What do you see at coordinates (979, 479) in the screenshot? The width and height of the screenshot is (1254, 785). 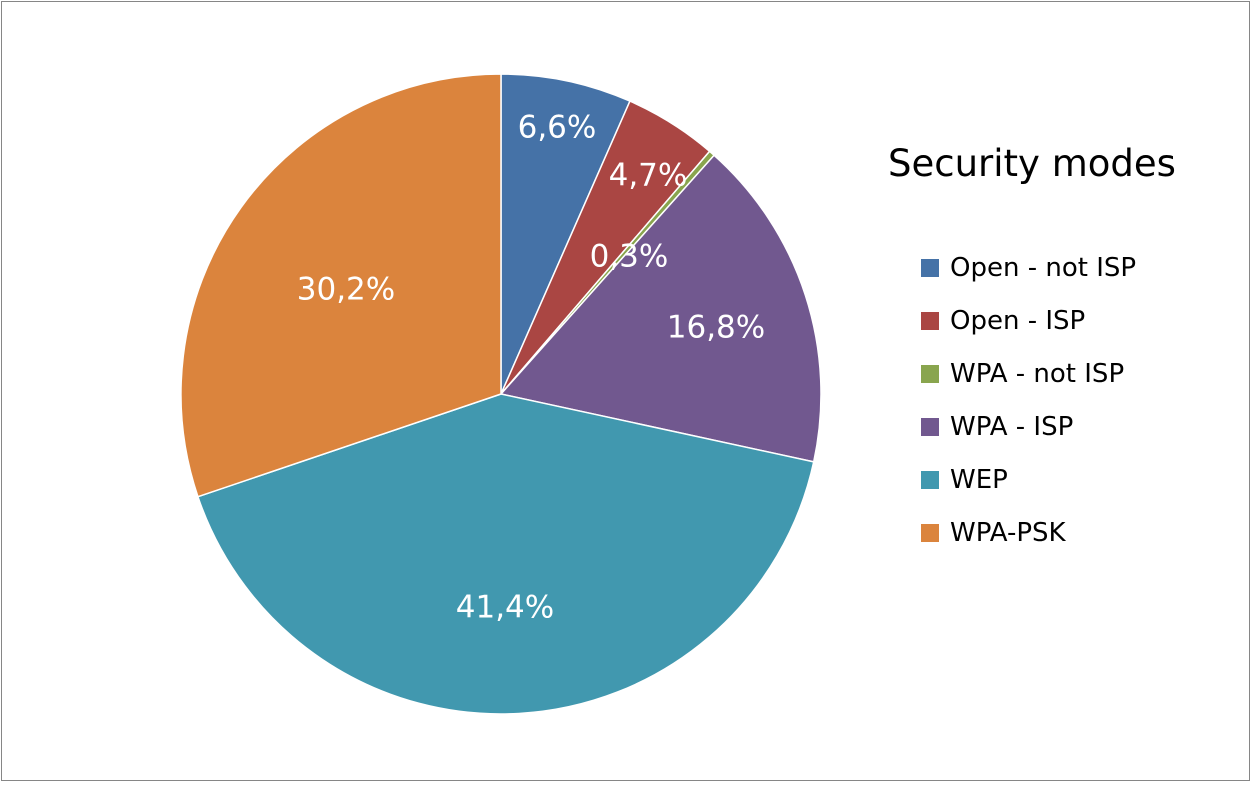 I see `legend-label: WEP` at bounding box center [979, 479].